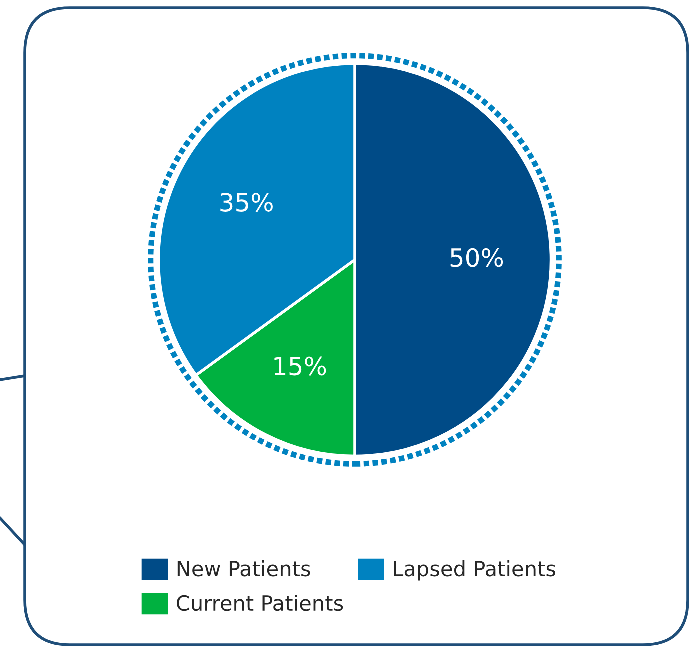 The width and height of the screenshot is (697, 651). Describe the element at coordinates (246, 202) in the screenshot. I see `data-label: 35%` at that location.